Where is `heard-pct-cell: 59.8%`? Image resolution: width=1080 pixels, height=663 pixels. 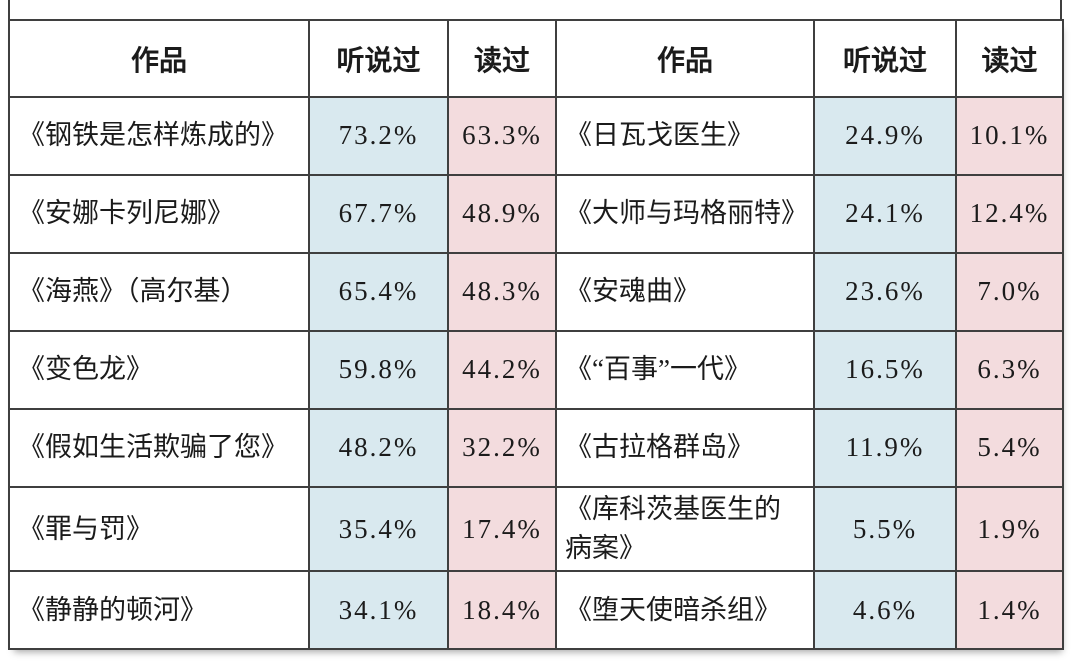 heard-pct-cell: 59.8% is located at coordinates (378, 370).